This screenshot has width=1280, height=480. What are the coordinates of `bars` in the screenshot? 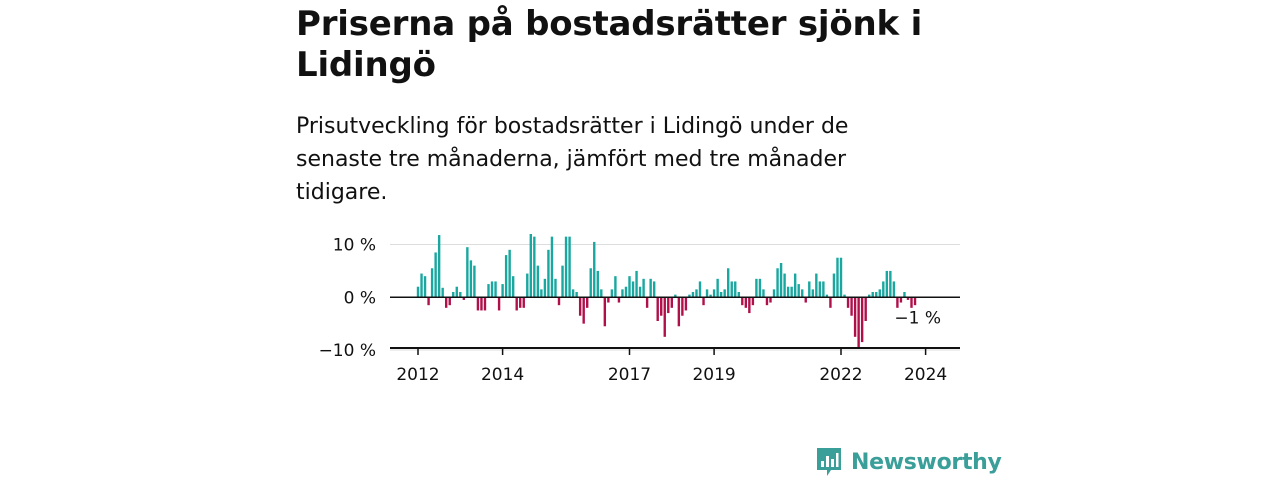 It's located at (675, 291).